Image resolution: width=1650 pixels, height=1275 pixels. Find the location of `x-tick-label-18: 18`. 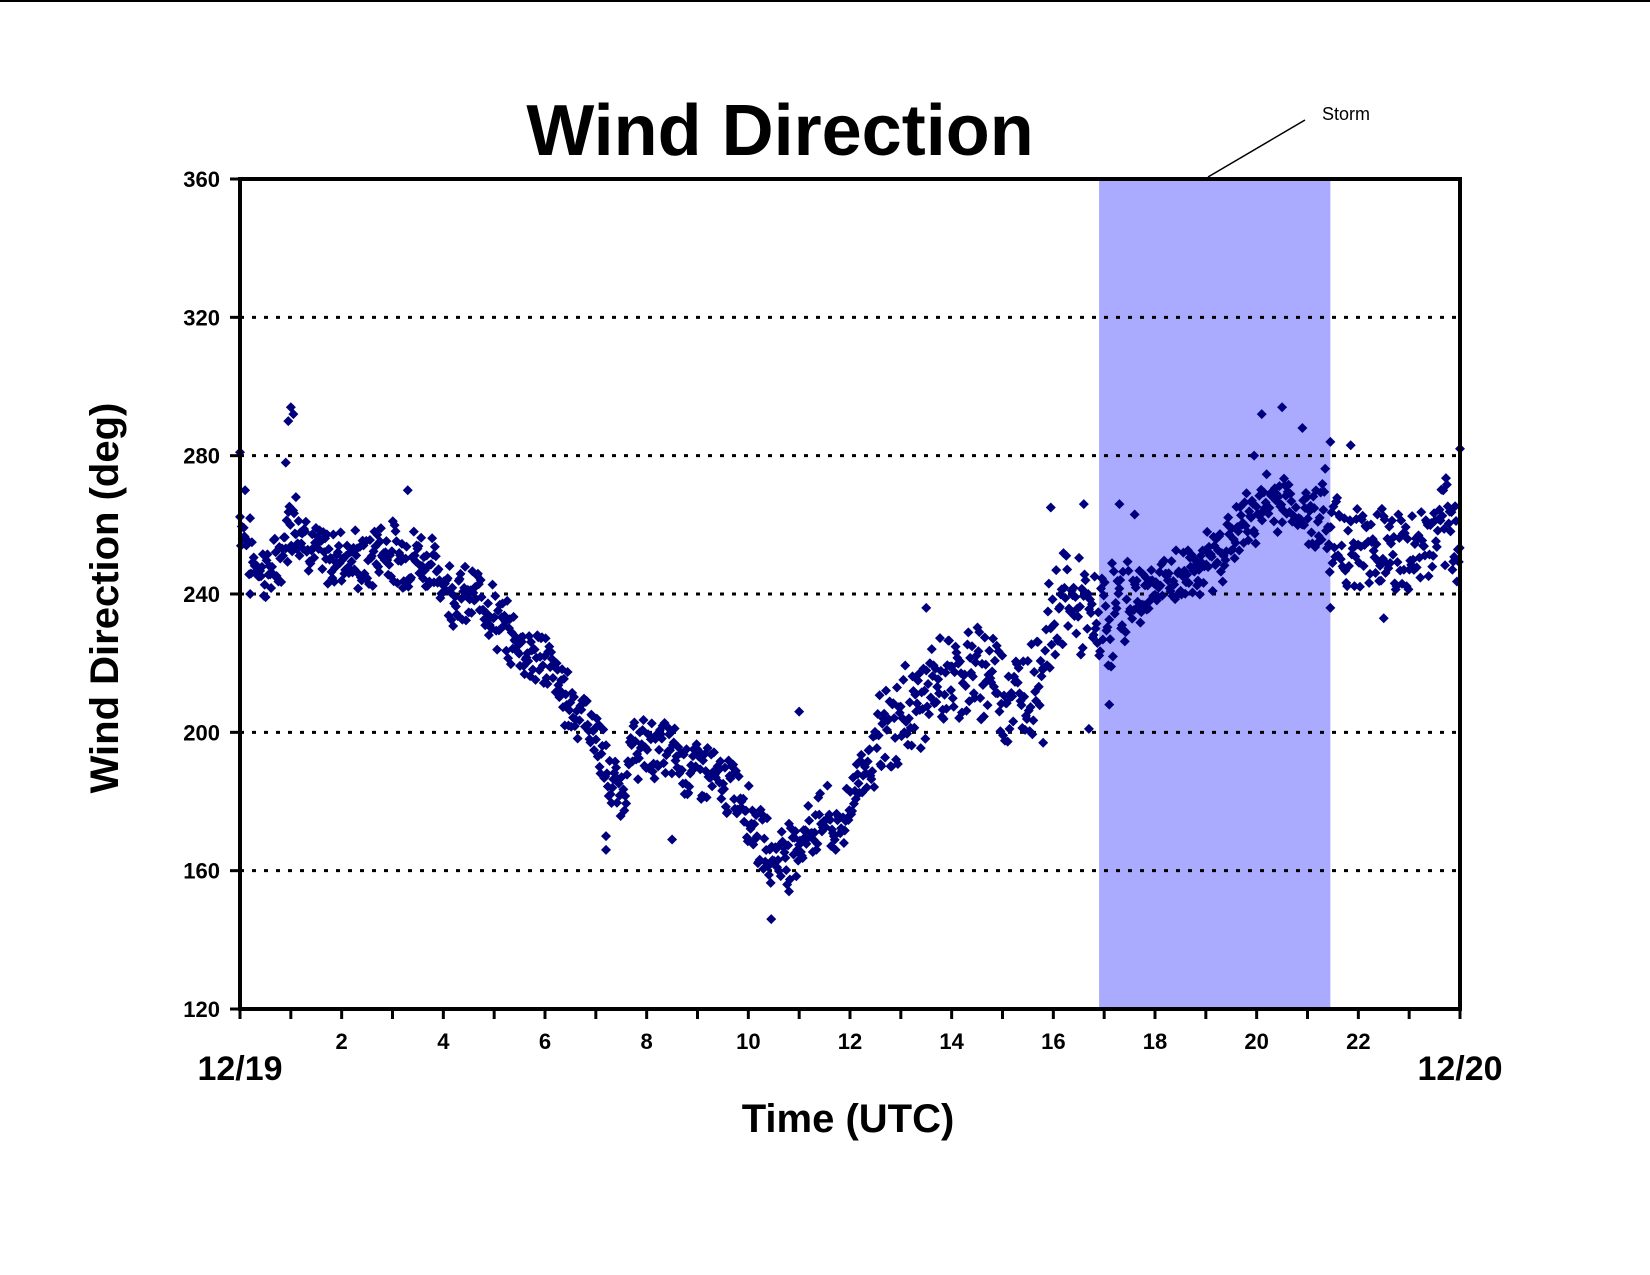

x-tick-label-18: 18 is located at coordinates (1155, 1041).